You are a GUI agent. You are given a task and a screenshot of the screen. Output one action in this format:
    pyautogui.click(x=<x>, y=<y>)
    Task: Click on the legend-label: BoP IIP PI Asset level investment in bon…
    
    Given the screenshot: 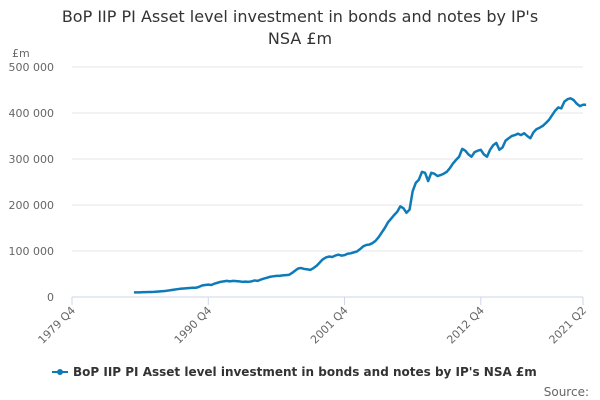 What is the action you would take?
    pyautogui.click(x=305, y=372)
    